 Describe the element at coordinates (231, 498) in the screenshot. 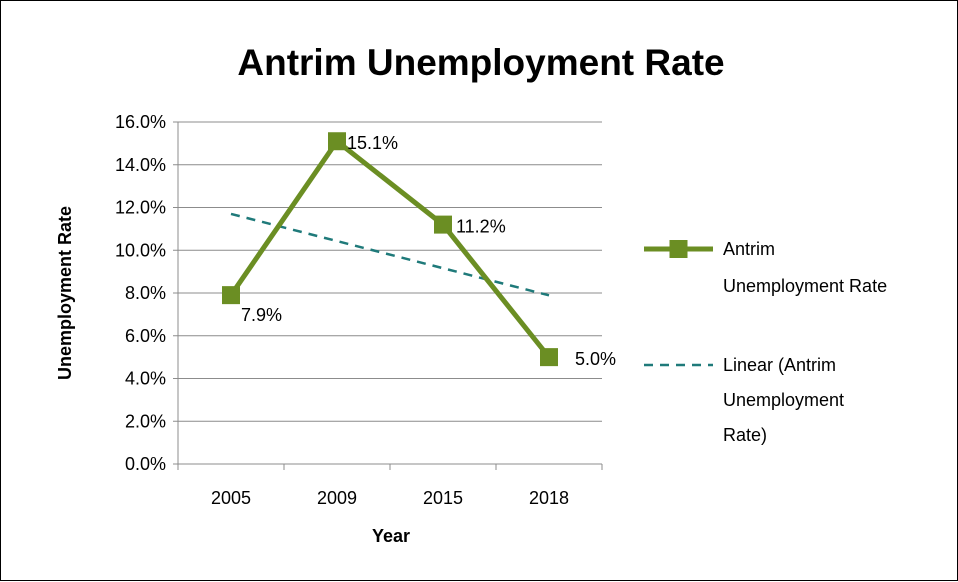

I see `x-tick-label: 2005` at that location.